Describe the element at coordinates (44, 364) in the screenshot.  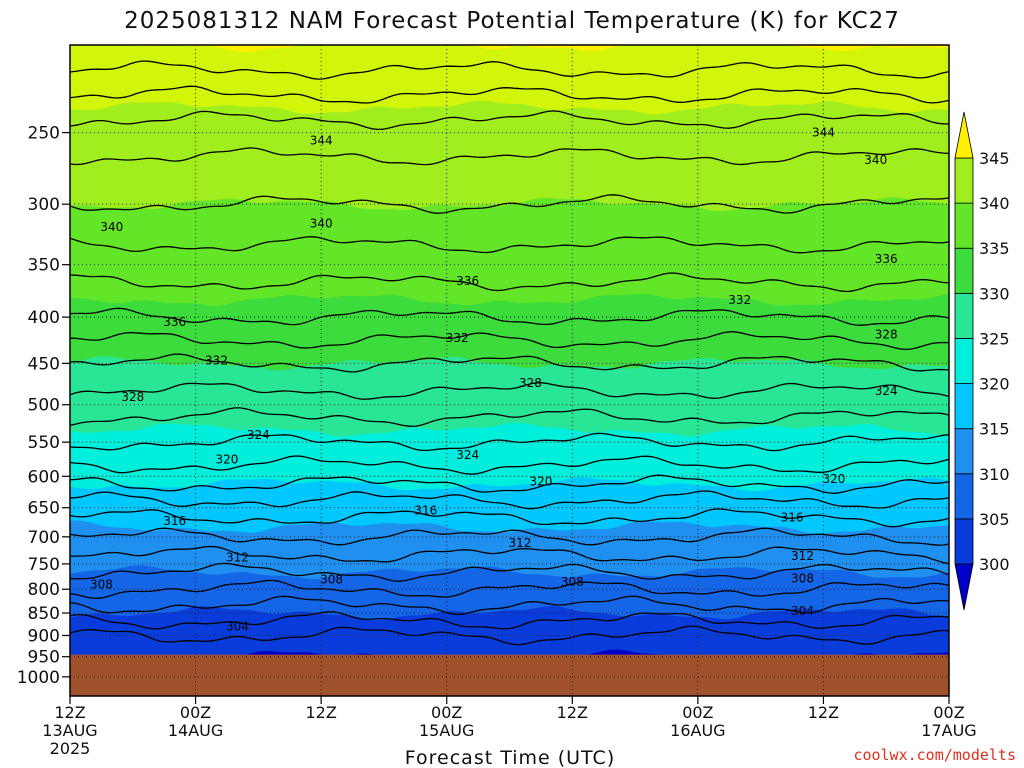
I see `y-tick-label: 450` at that location.